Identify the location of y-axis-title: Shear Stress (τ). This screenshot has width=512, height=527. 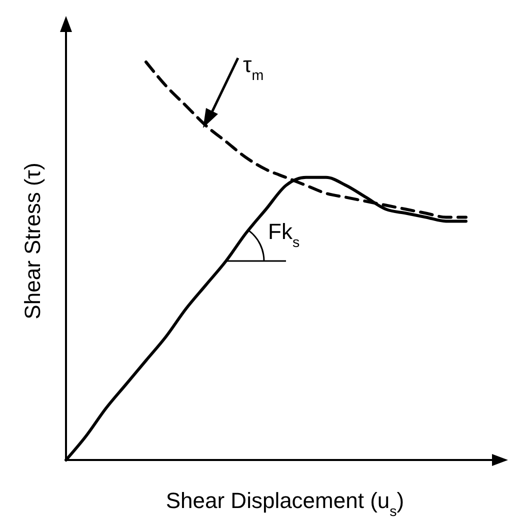
(32, 241).